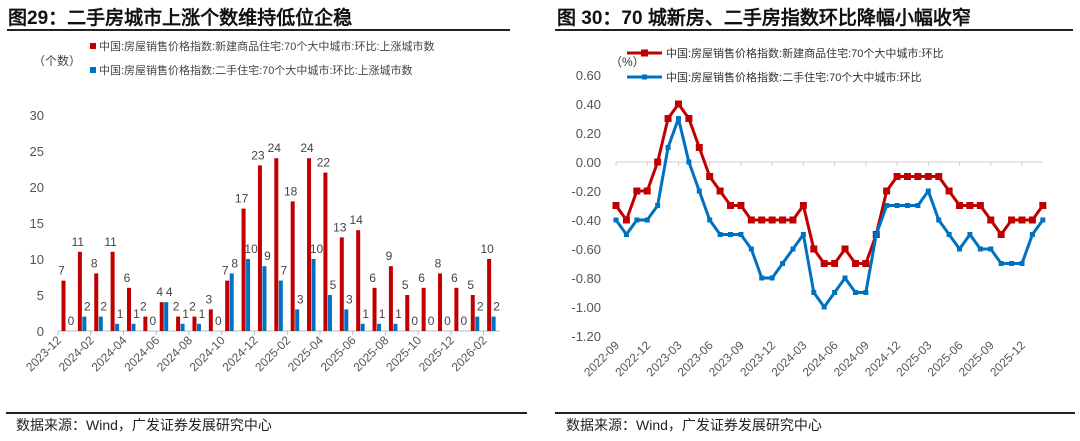  I want to click on y-tick-label: 15, so click(37, 223).